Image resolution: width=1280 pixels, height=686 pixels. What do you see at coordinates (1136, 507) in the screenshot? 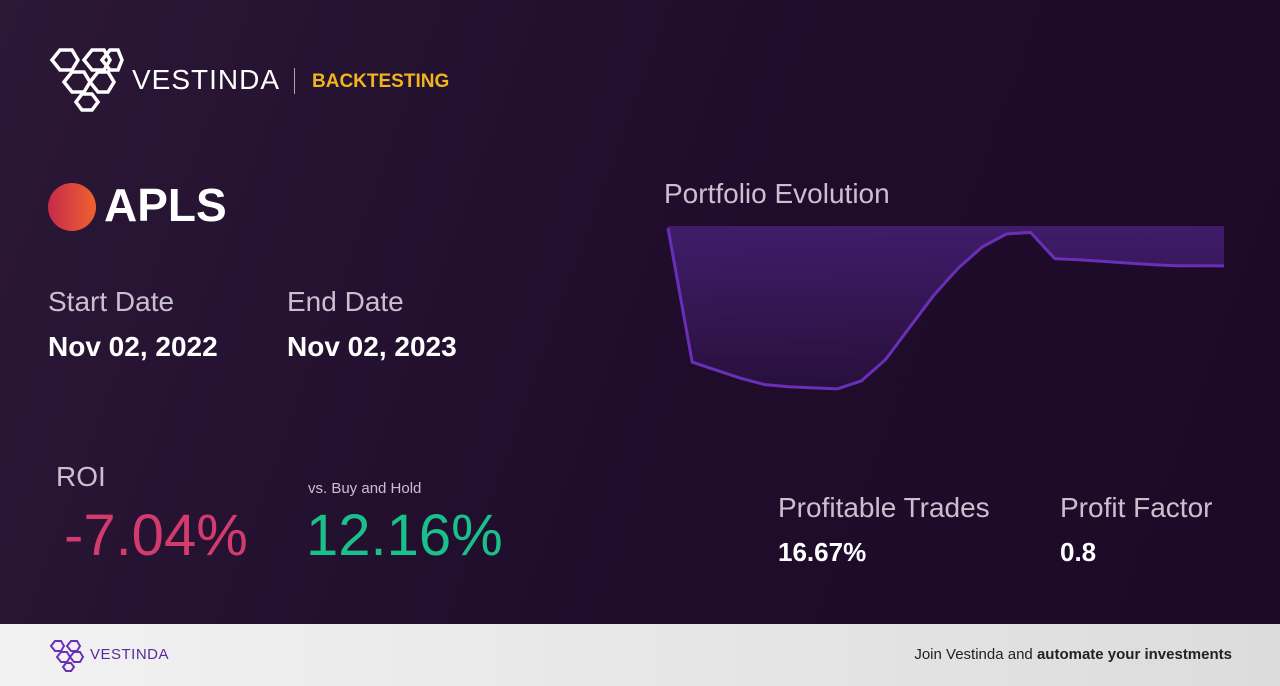
I see `factor-label: Profit Factor` at bounding box center [1136, 507].